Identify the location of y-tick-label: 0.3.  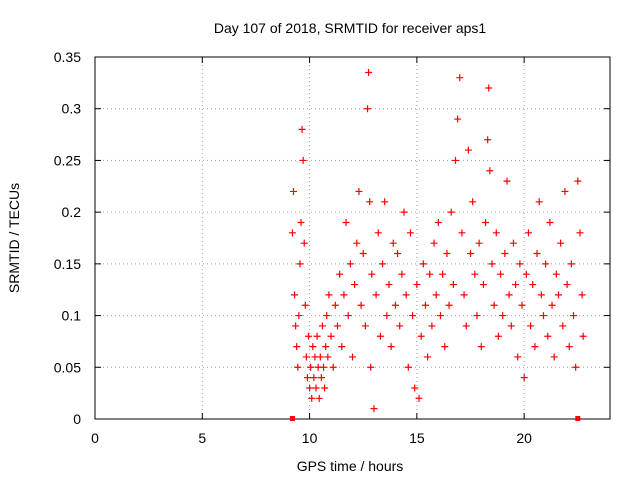
(72, 109).